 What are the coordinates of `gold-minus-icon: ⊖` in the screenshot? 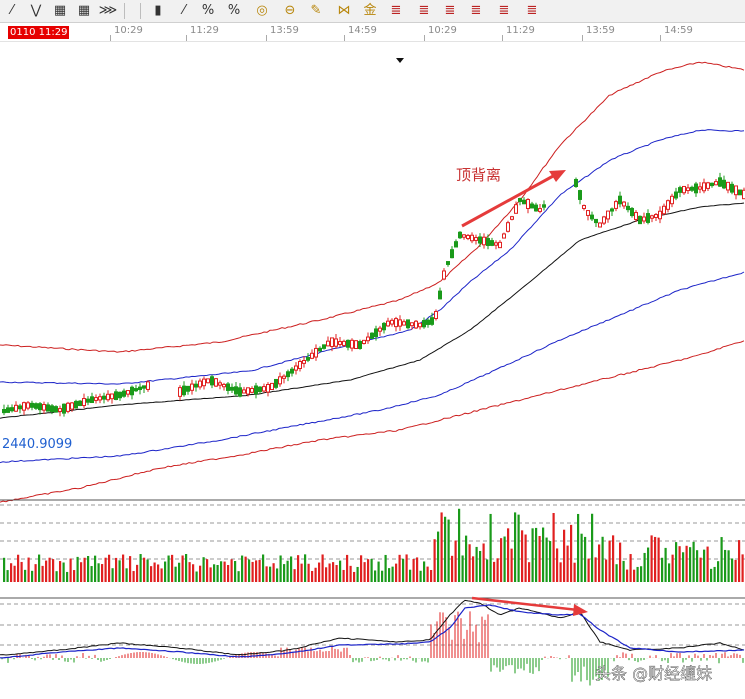 It's located at (290, 10).